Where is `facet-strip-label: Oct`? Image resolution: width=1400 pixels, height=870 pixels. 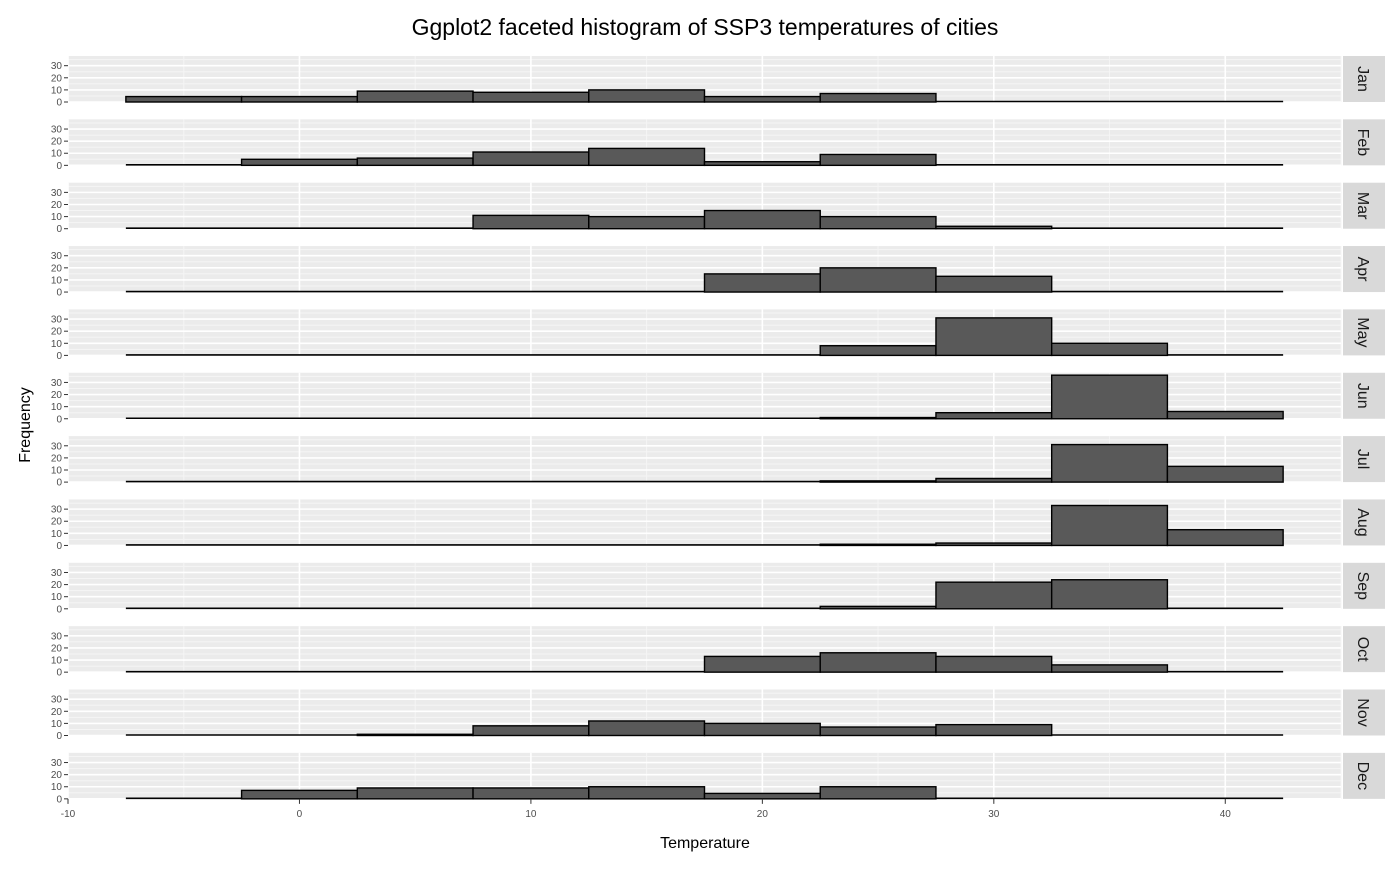
facet-strip-label: Oct is located at coordinates (1362, 649).